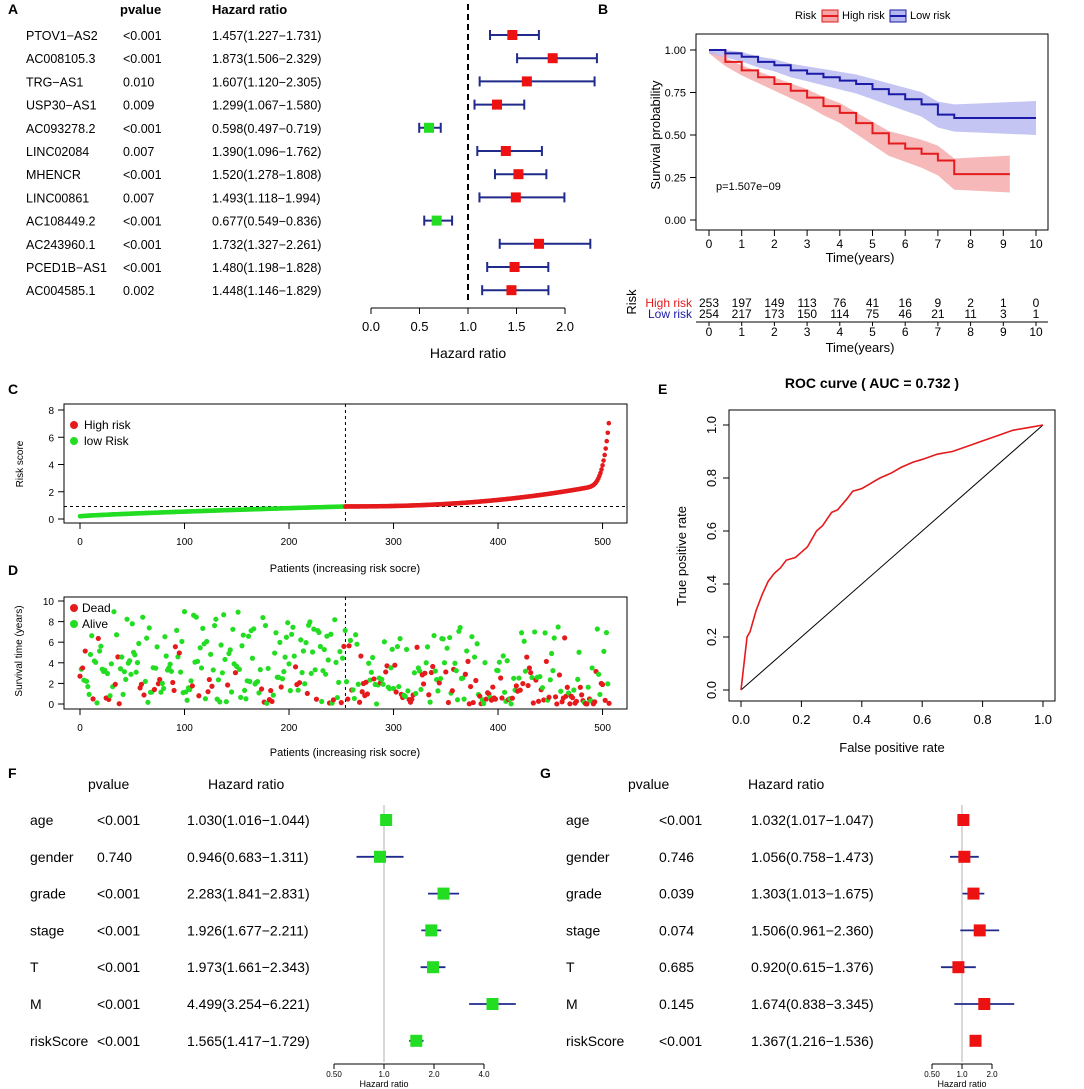  What do you see at coordinates (138, 152) in the screenshot?
I see `p-value: 0.007` at bounding box center [138, 152].